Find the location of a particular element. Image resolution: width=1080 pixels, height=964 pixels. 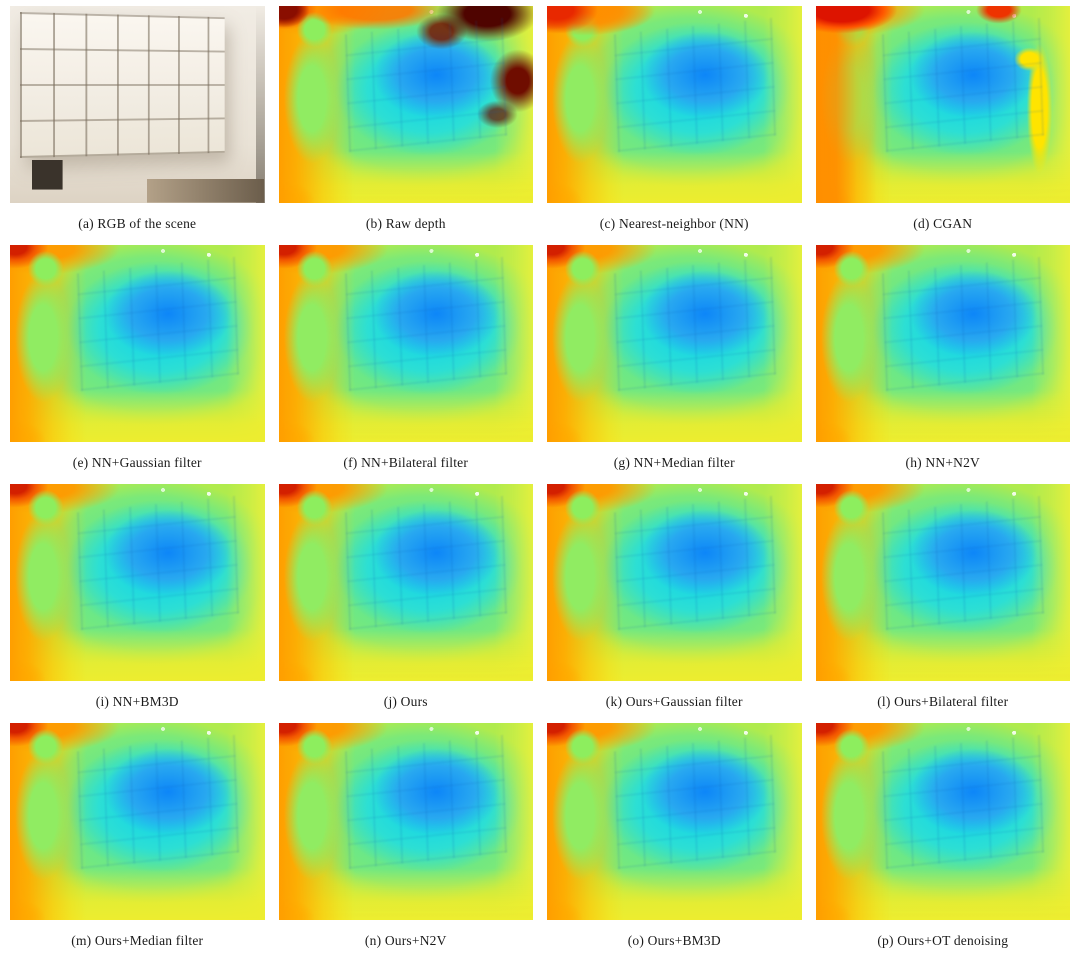

subfigure-n: (n) Ours+N2V is located at coordinates (405, 842).